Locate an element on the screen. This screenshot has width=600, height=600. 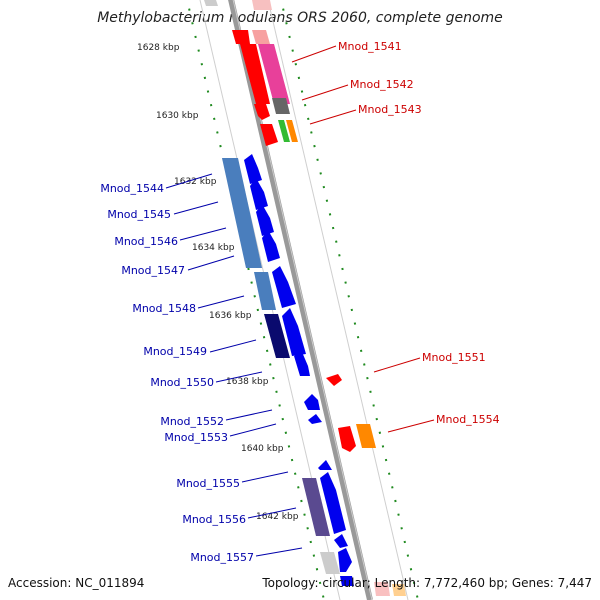
gene-mnod-1548-bar is located at coordinates (265, 291).